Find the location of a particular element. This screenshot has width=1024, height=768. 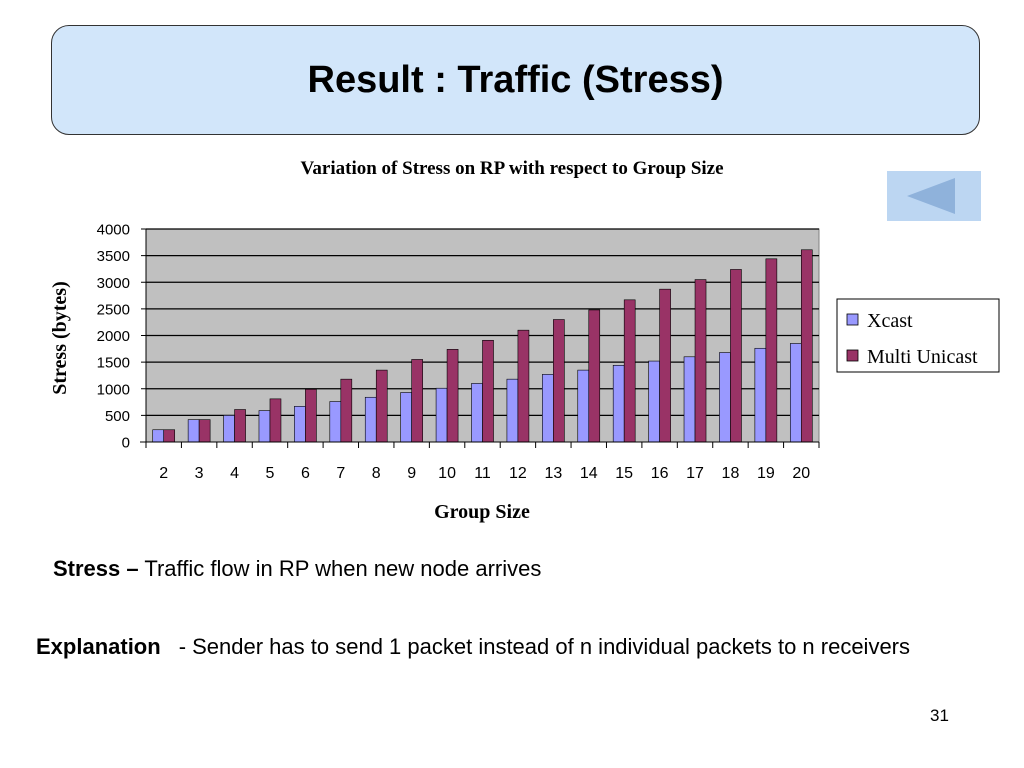

stress-term: Stress – is located at coordinates (96, 568).